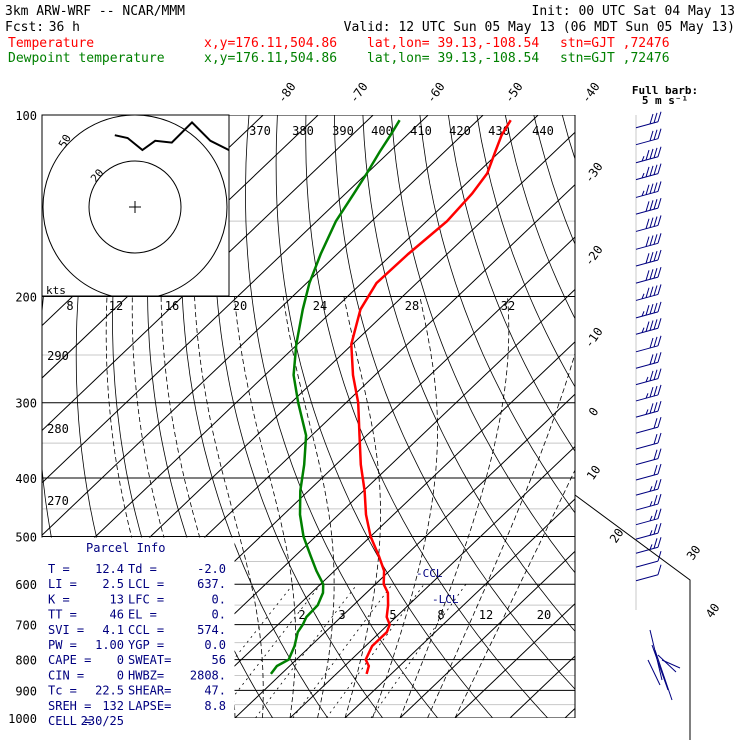  What do you see at coordinates (260, 131) in the screenshot?
I see `theta-label: 370` at bounding box center [260, 131].